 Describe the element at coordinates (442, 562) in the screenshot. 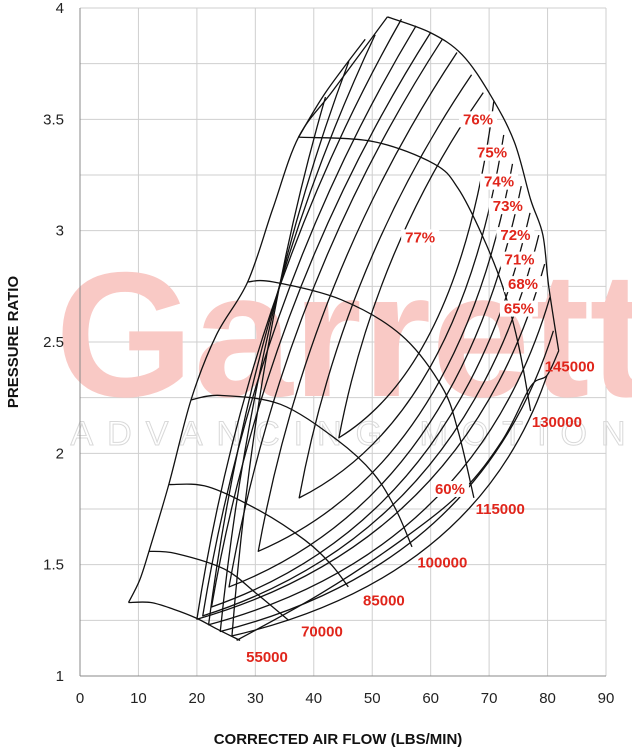

I see `speed-label-100000: 100000` at that location.